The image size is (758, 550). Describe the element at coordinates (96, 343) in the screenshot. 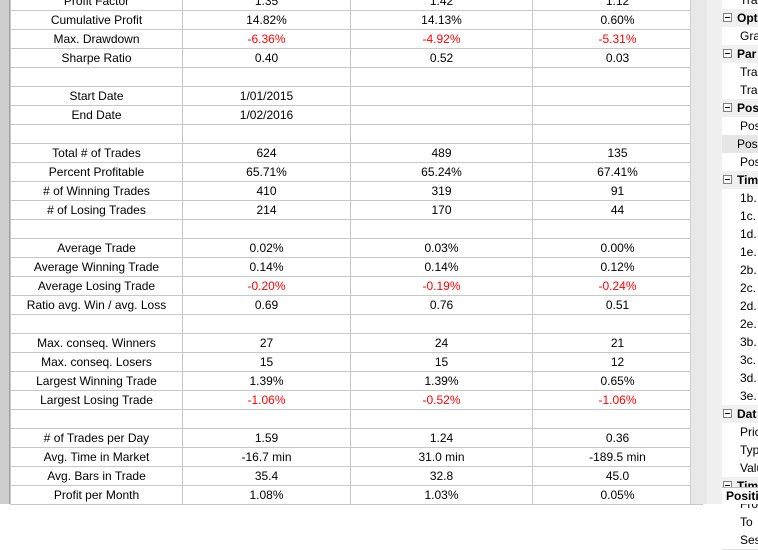

I see `metric-label: Max. conseq. Winners` at that location.